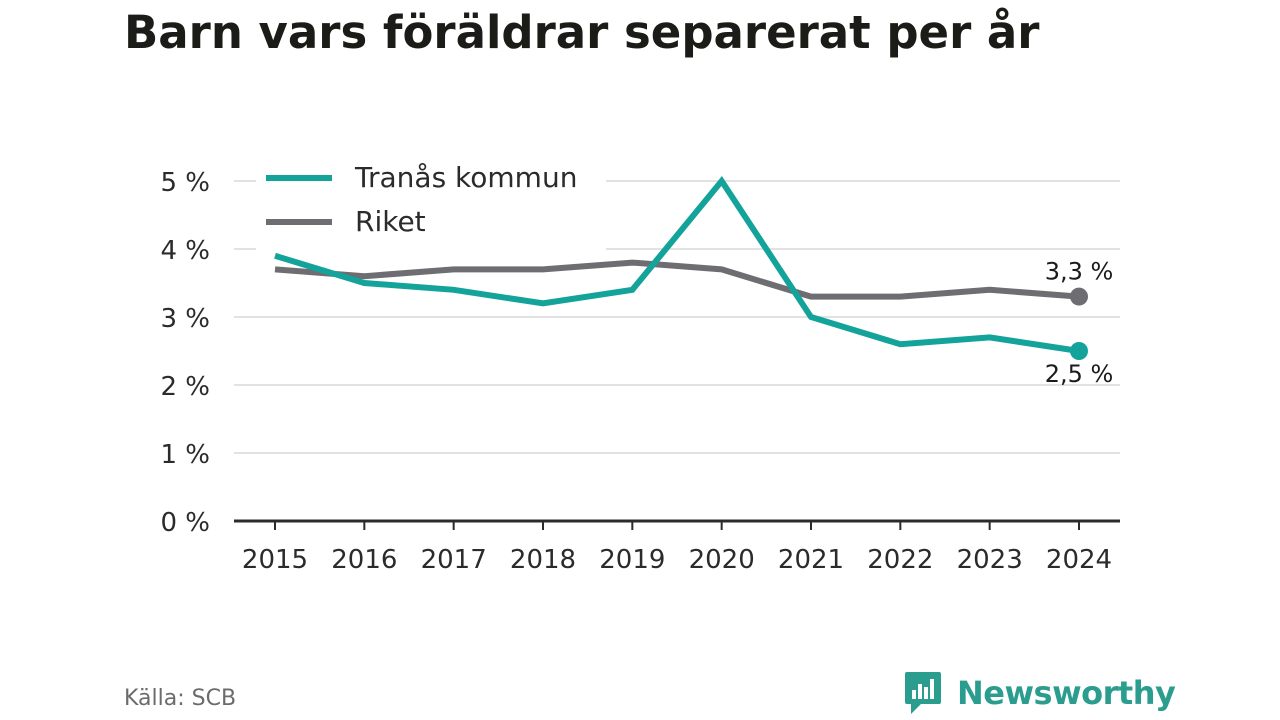 This screenshot has width=1280, height=720. What do you see at coordinates (923, 693) in the screenshot?
I see `newsworthy-logo-icon` at bounding box center [923, 693].